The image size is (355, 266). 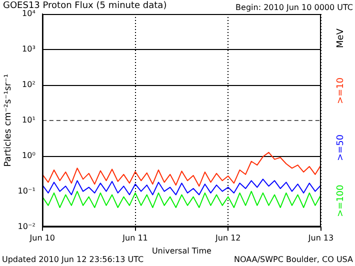 I want to click on text: Begin: 2010 Jun 10 0000 UTC, so click(x=294, y=7).